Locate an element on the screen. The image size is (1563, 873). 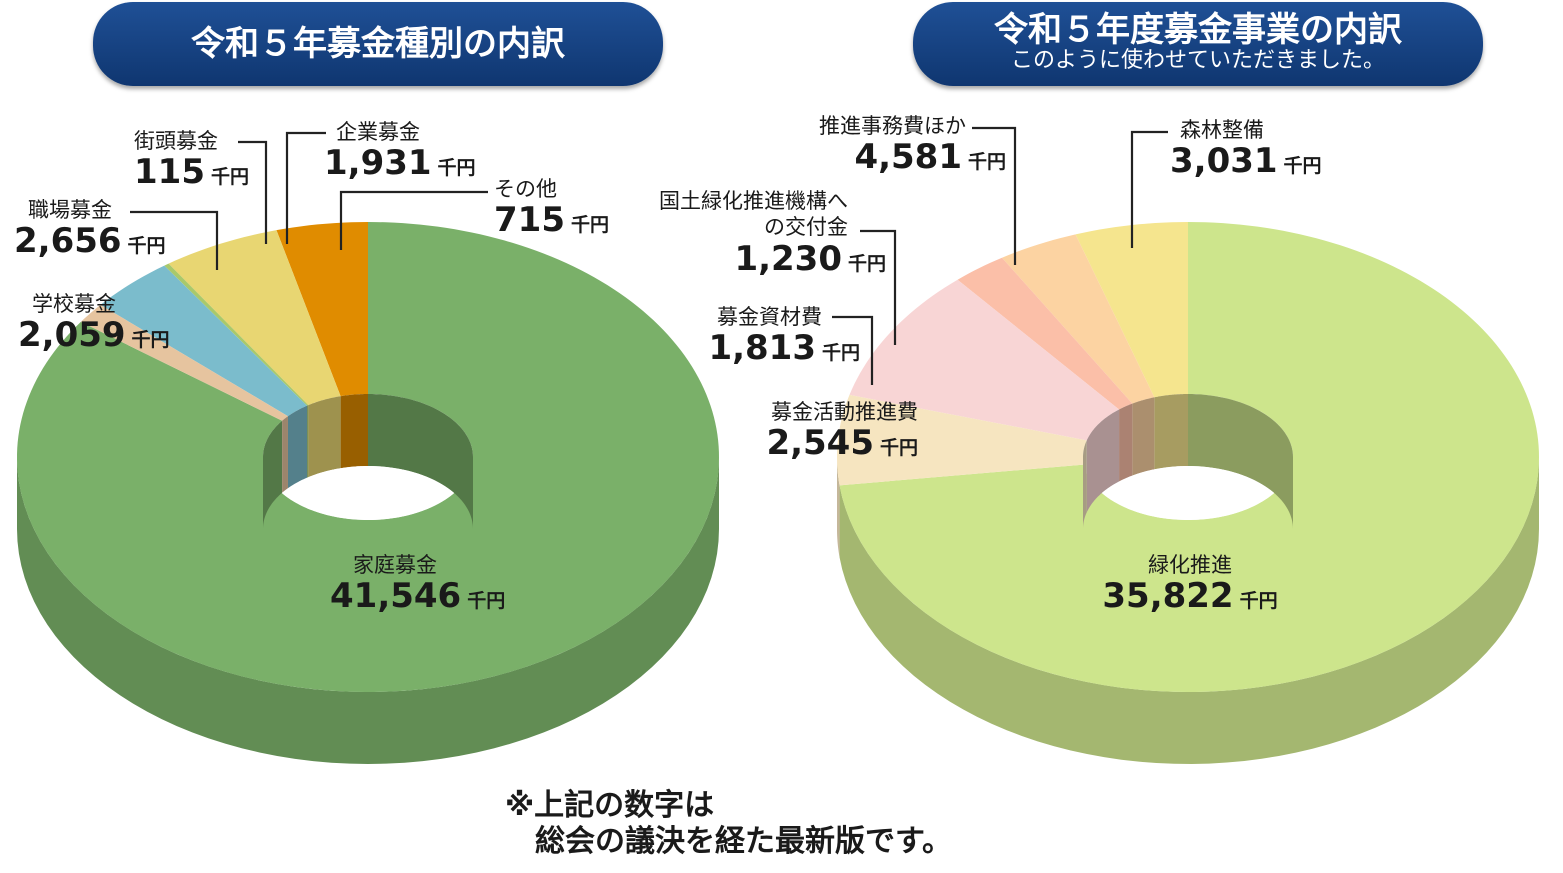
slice-職場募金 is located at coordinates (254, 318).